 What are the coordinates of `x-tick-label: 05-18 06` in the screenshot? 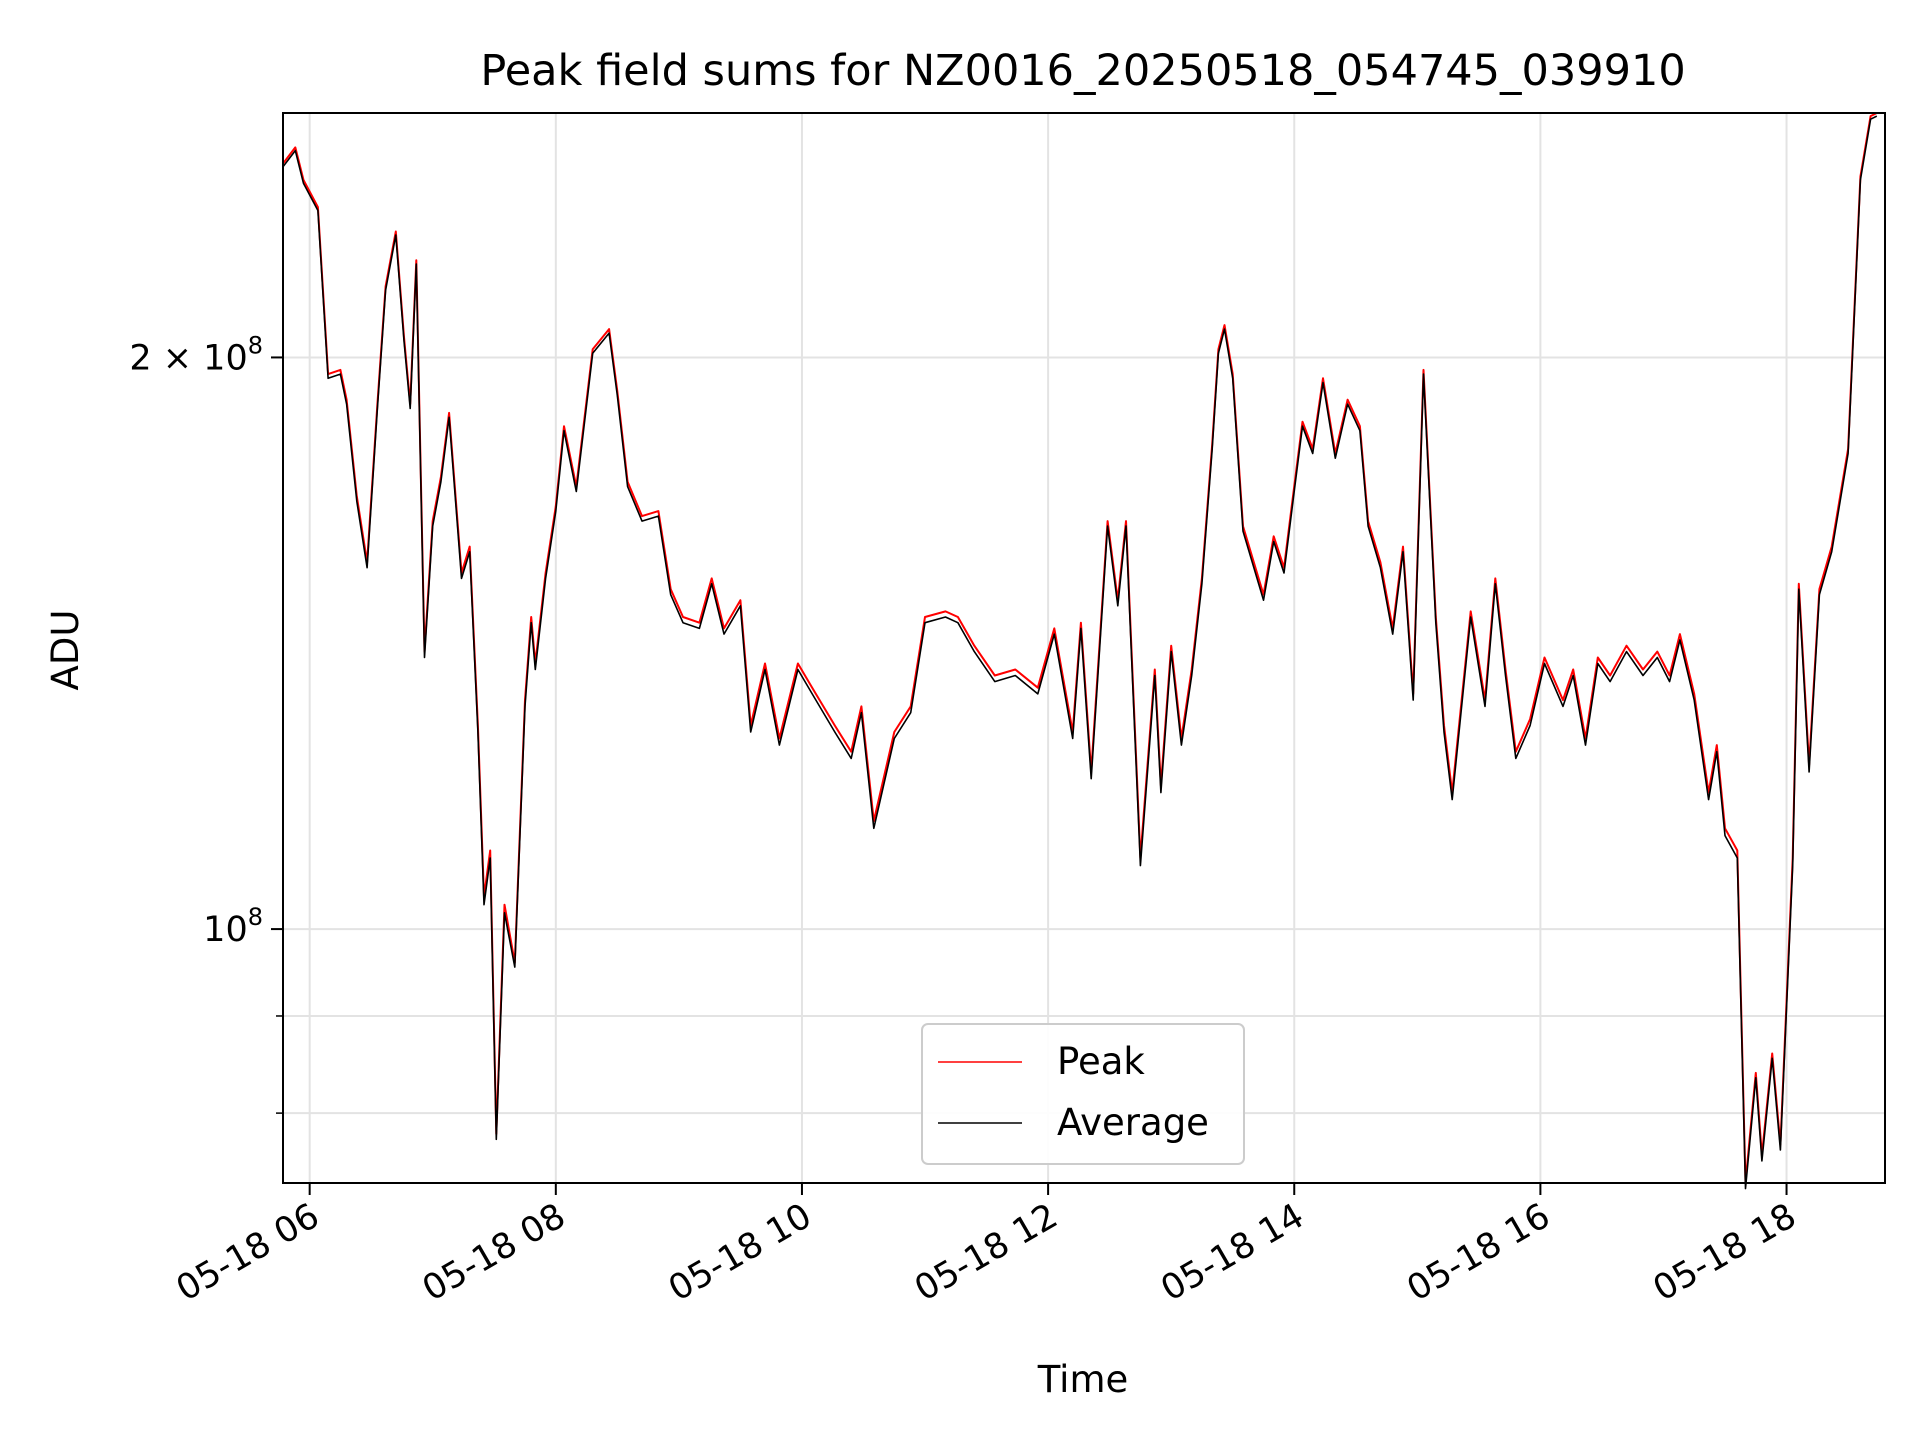 It's located at (248, 1252).